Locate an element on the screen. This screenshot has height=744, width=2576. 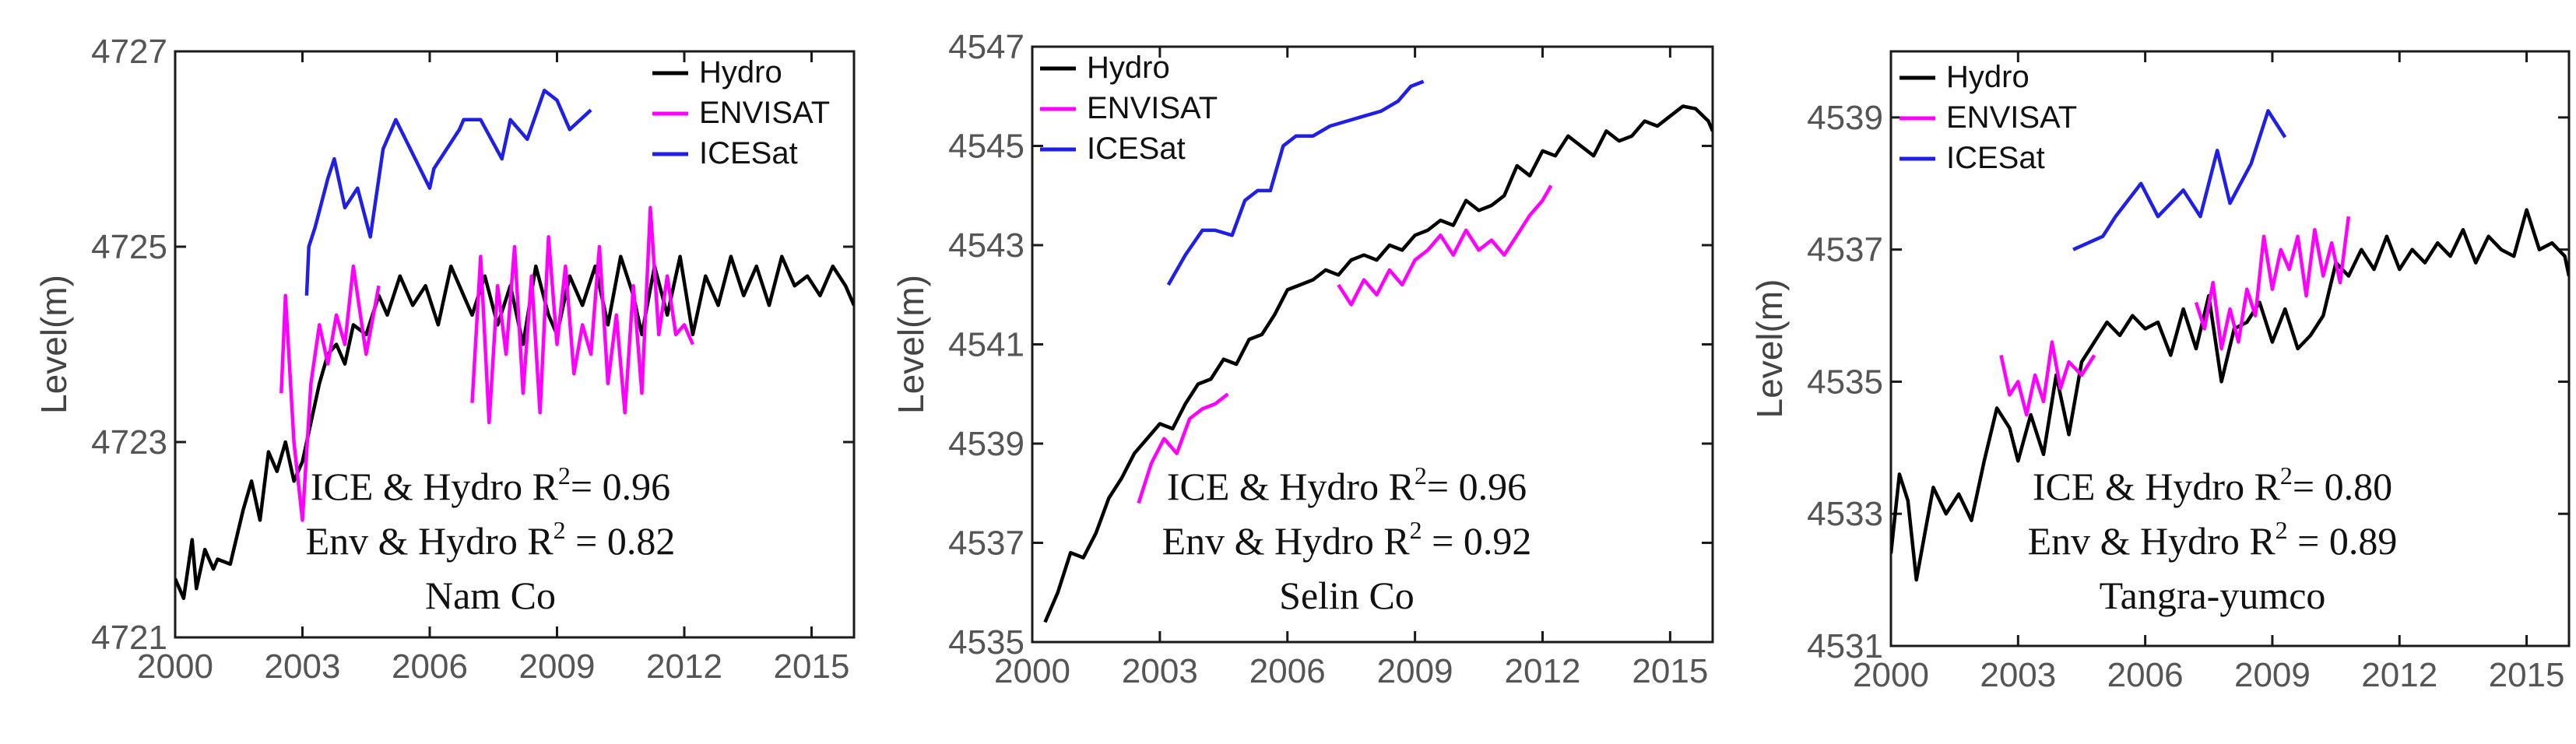
y-tick-label: 4723 is located at coordinates (129, 442).